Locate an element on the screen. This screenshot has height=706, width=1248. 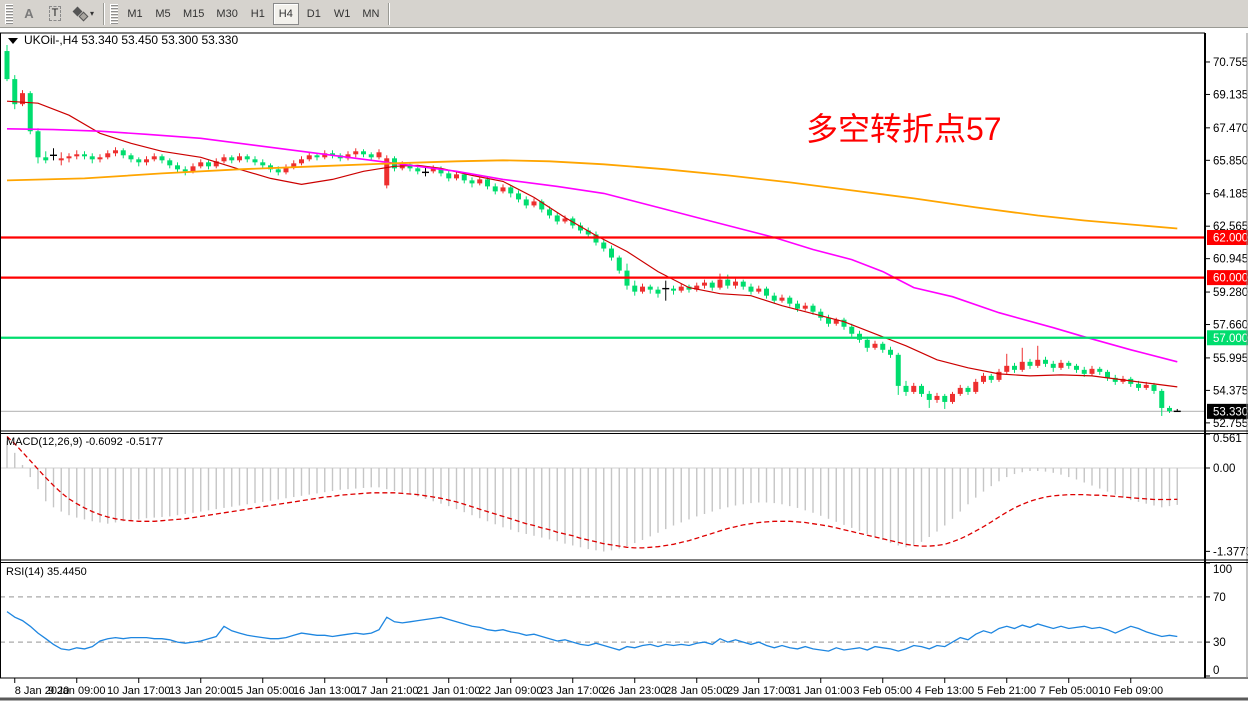
macd-tick-label: 0.561 is located at coordinates (1227, 439).